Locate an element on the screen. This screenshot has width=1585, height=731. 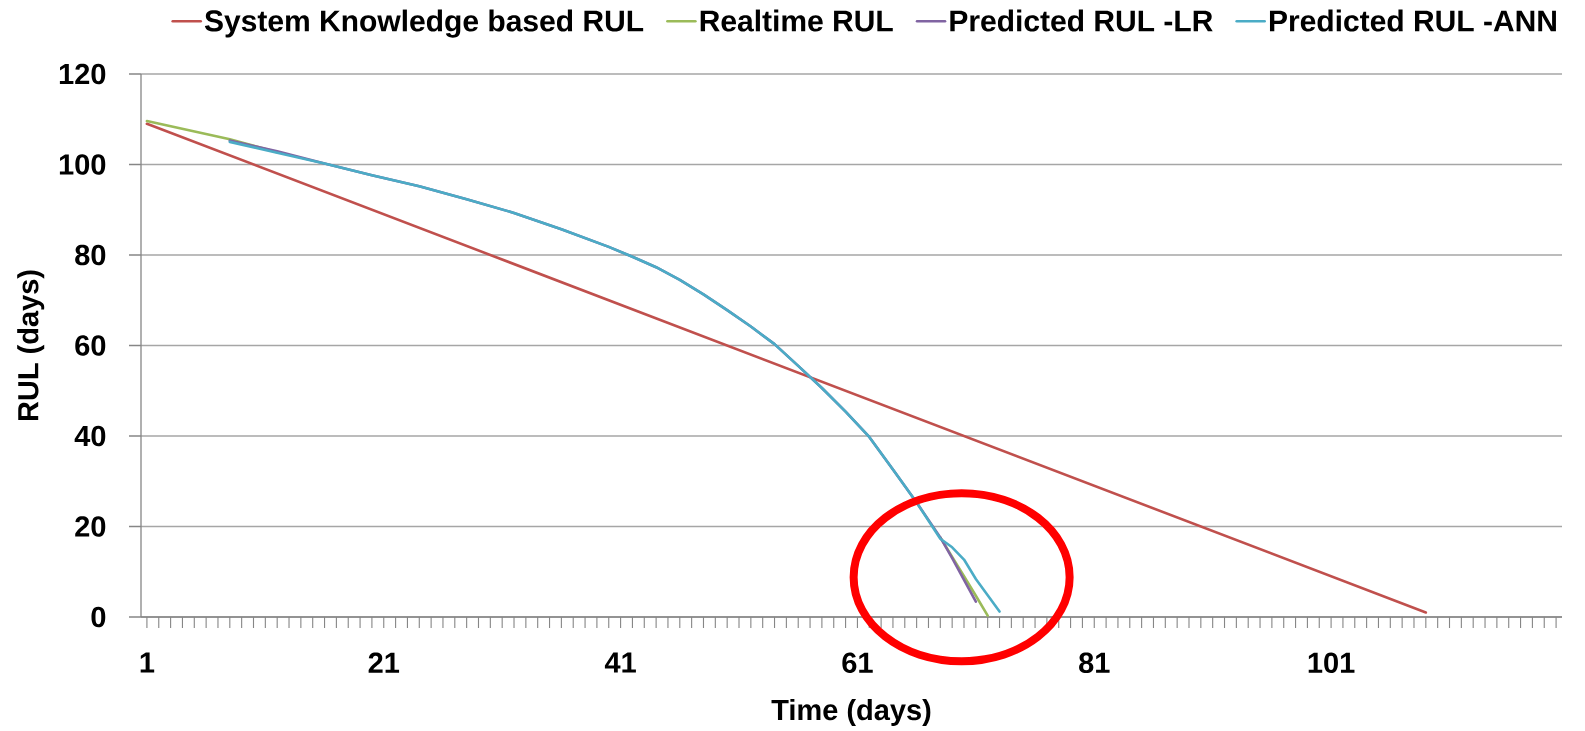
y-tick-label: 60 is located at coordinates (90, 345).